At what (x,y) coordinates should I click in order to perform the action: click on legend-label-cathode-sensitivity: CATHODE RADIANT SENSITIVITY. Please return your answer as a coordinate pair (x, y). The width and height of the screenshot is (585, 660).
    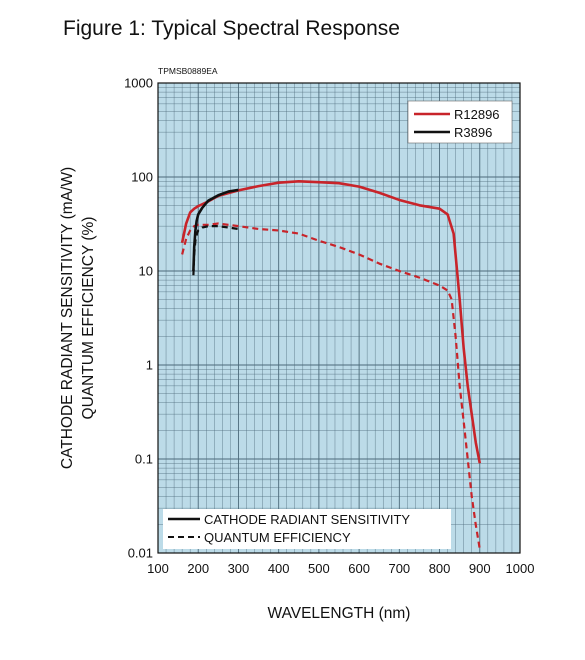
    Looking at the image, I should click on (307, 519).